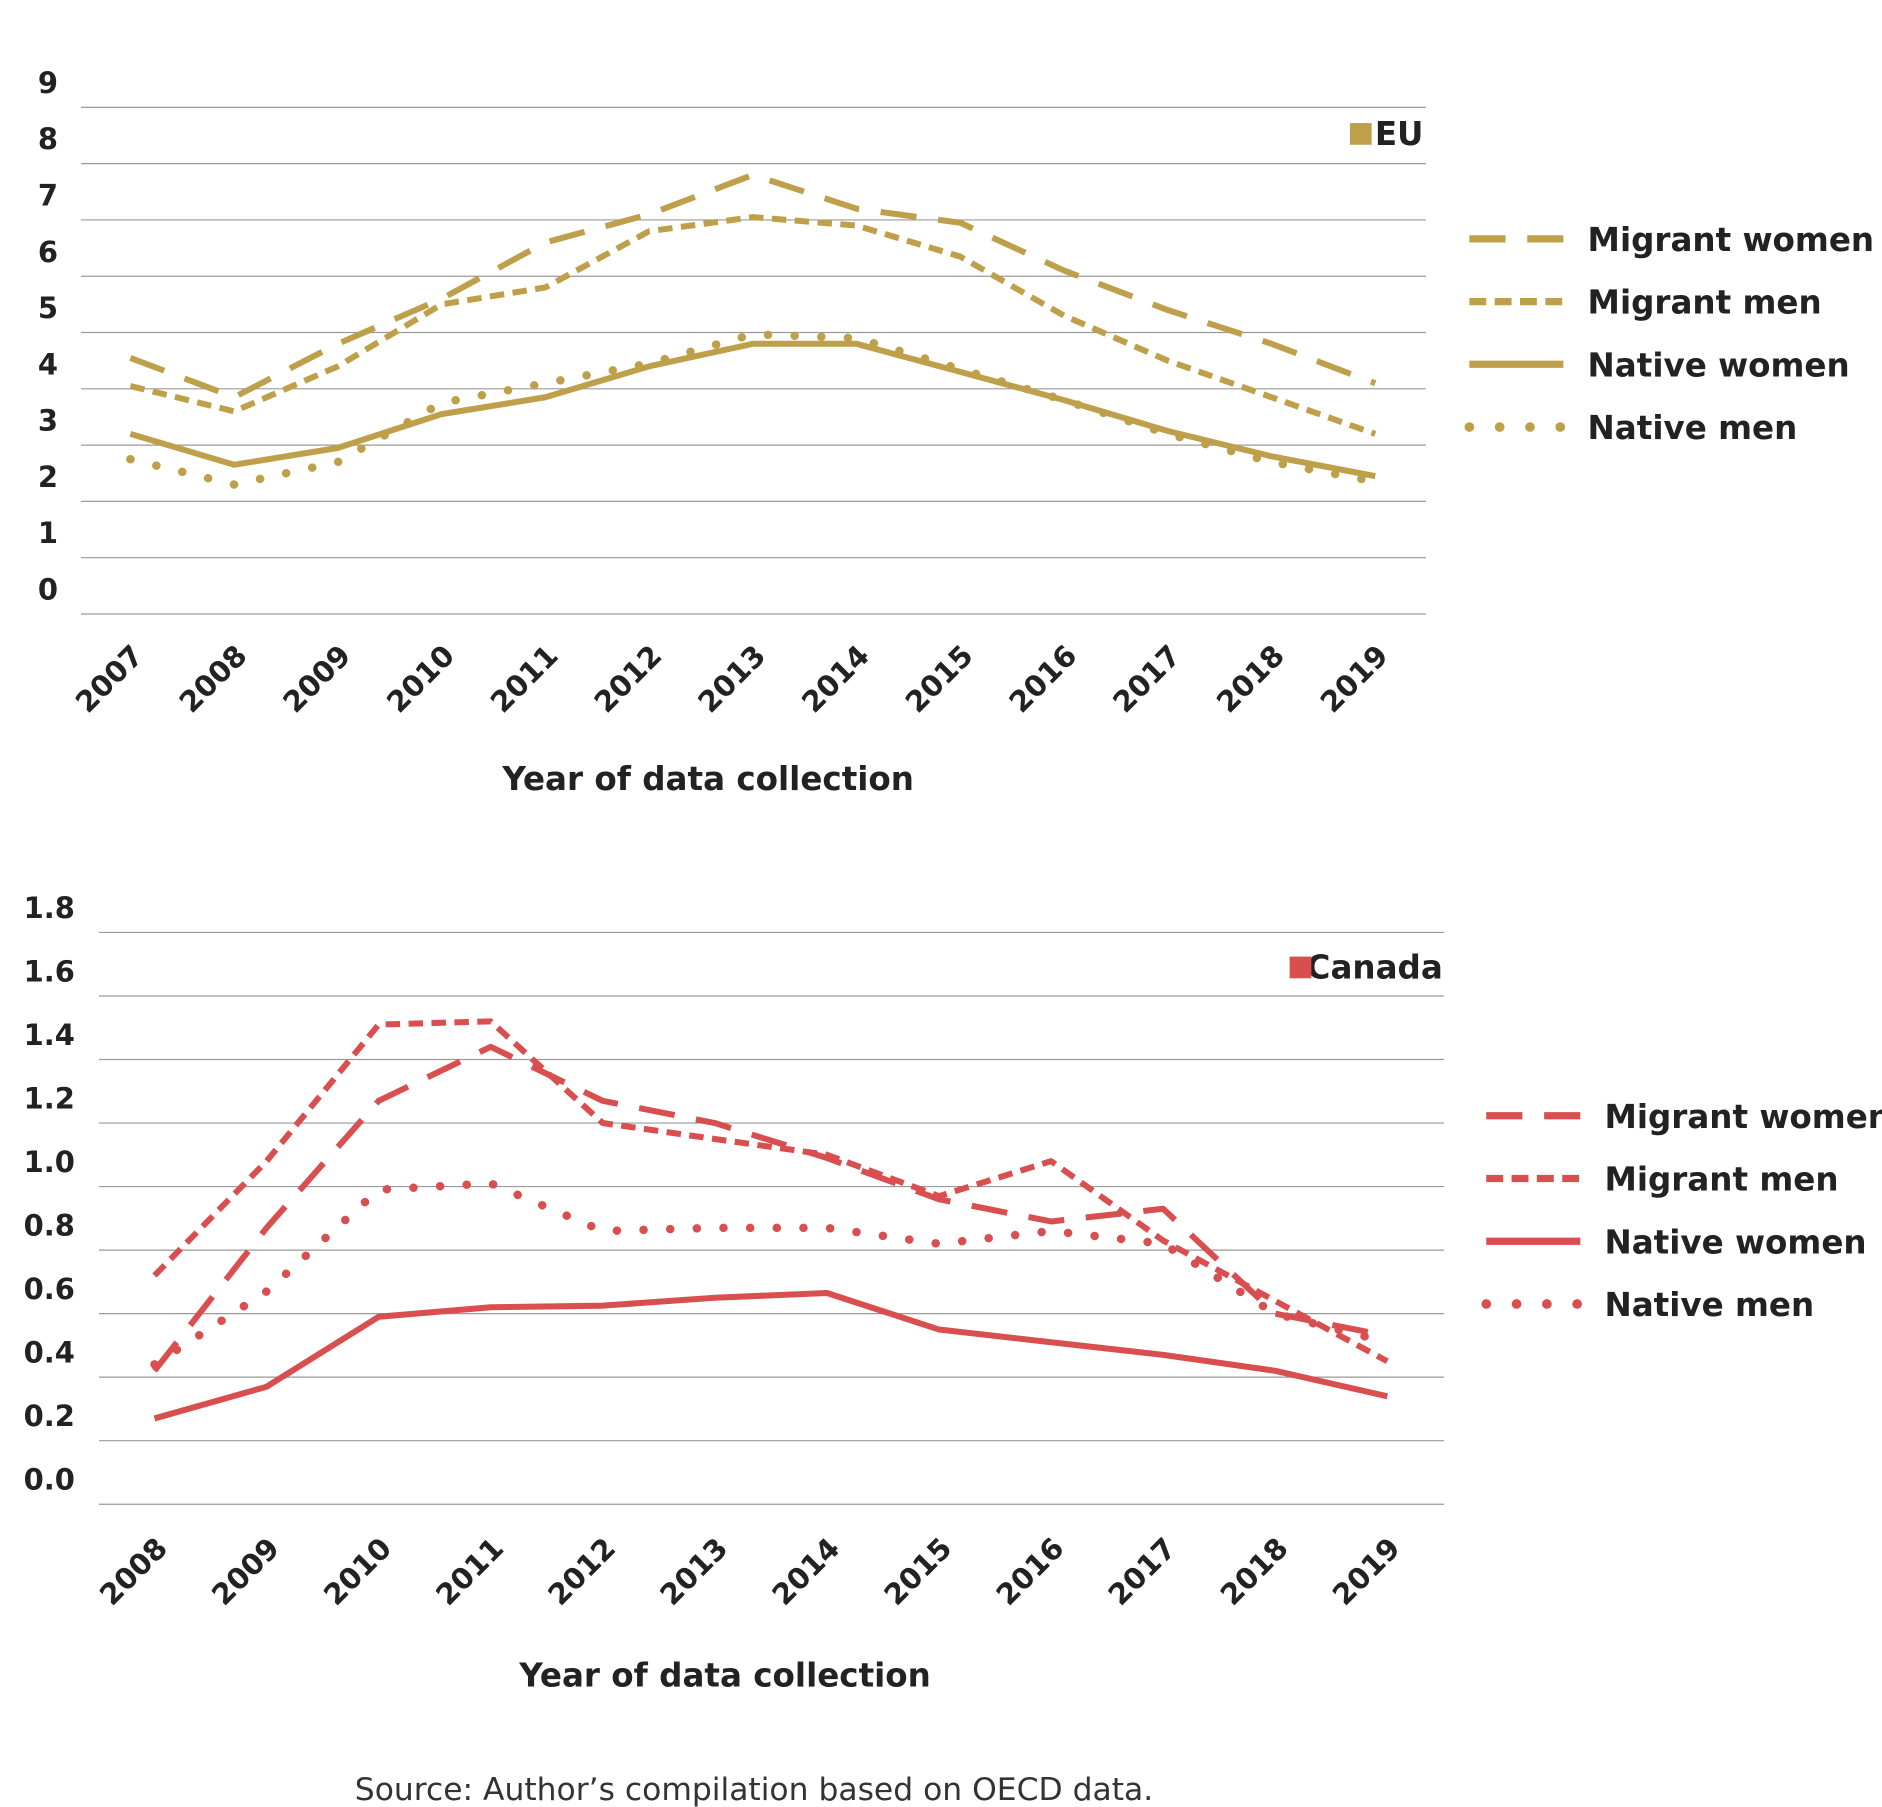 The width and height of the screenshot is (1882, 1807). What do you see at coordinates (48, 139) in the screenshot?
I see `y-tick-label: 8` at bounding box center [48, 139].